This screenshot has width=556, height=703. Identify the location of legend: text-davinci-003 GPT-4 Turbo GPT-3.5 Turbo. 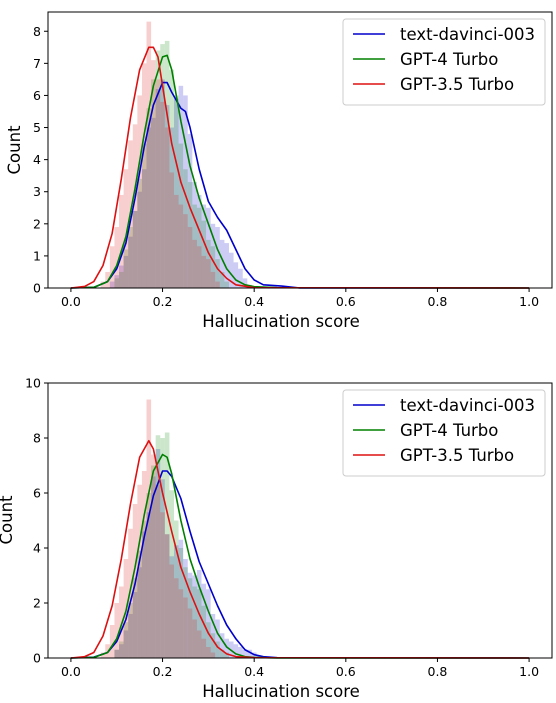
(444, 433).